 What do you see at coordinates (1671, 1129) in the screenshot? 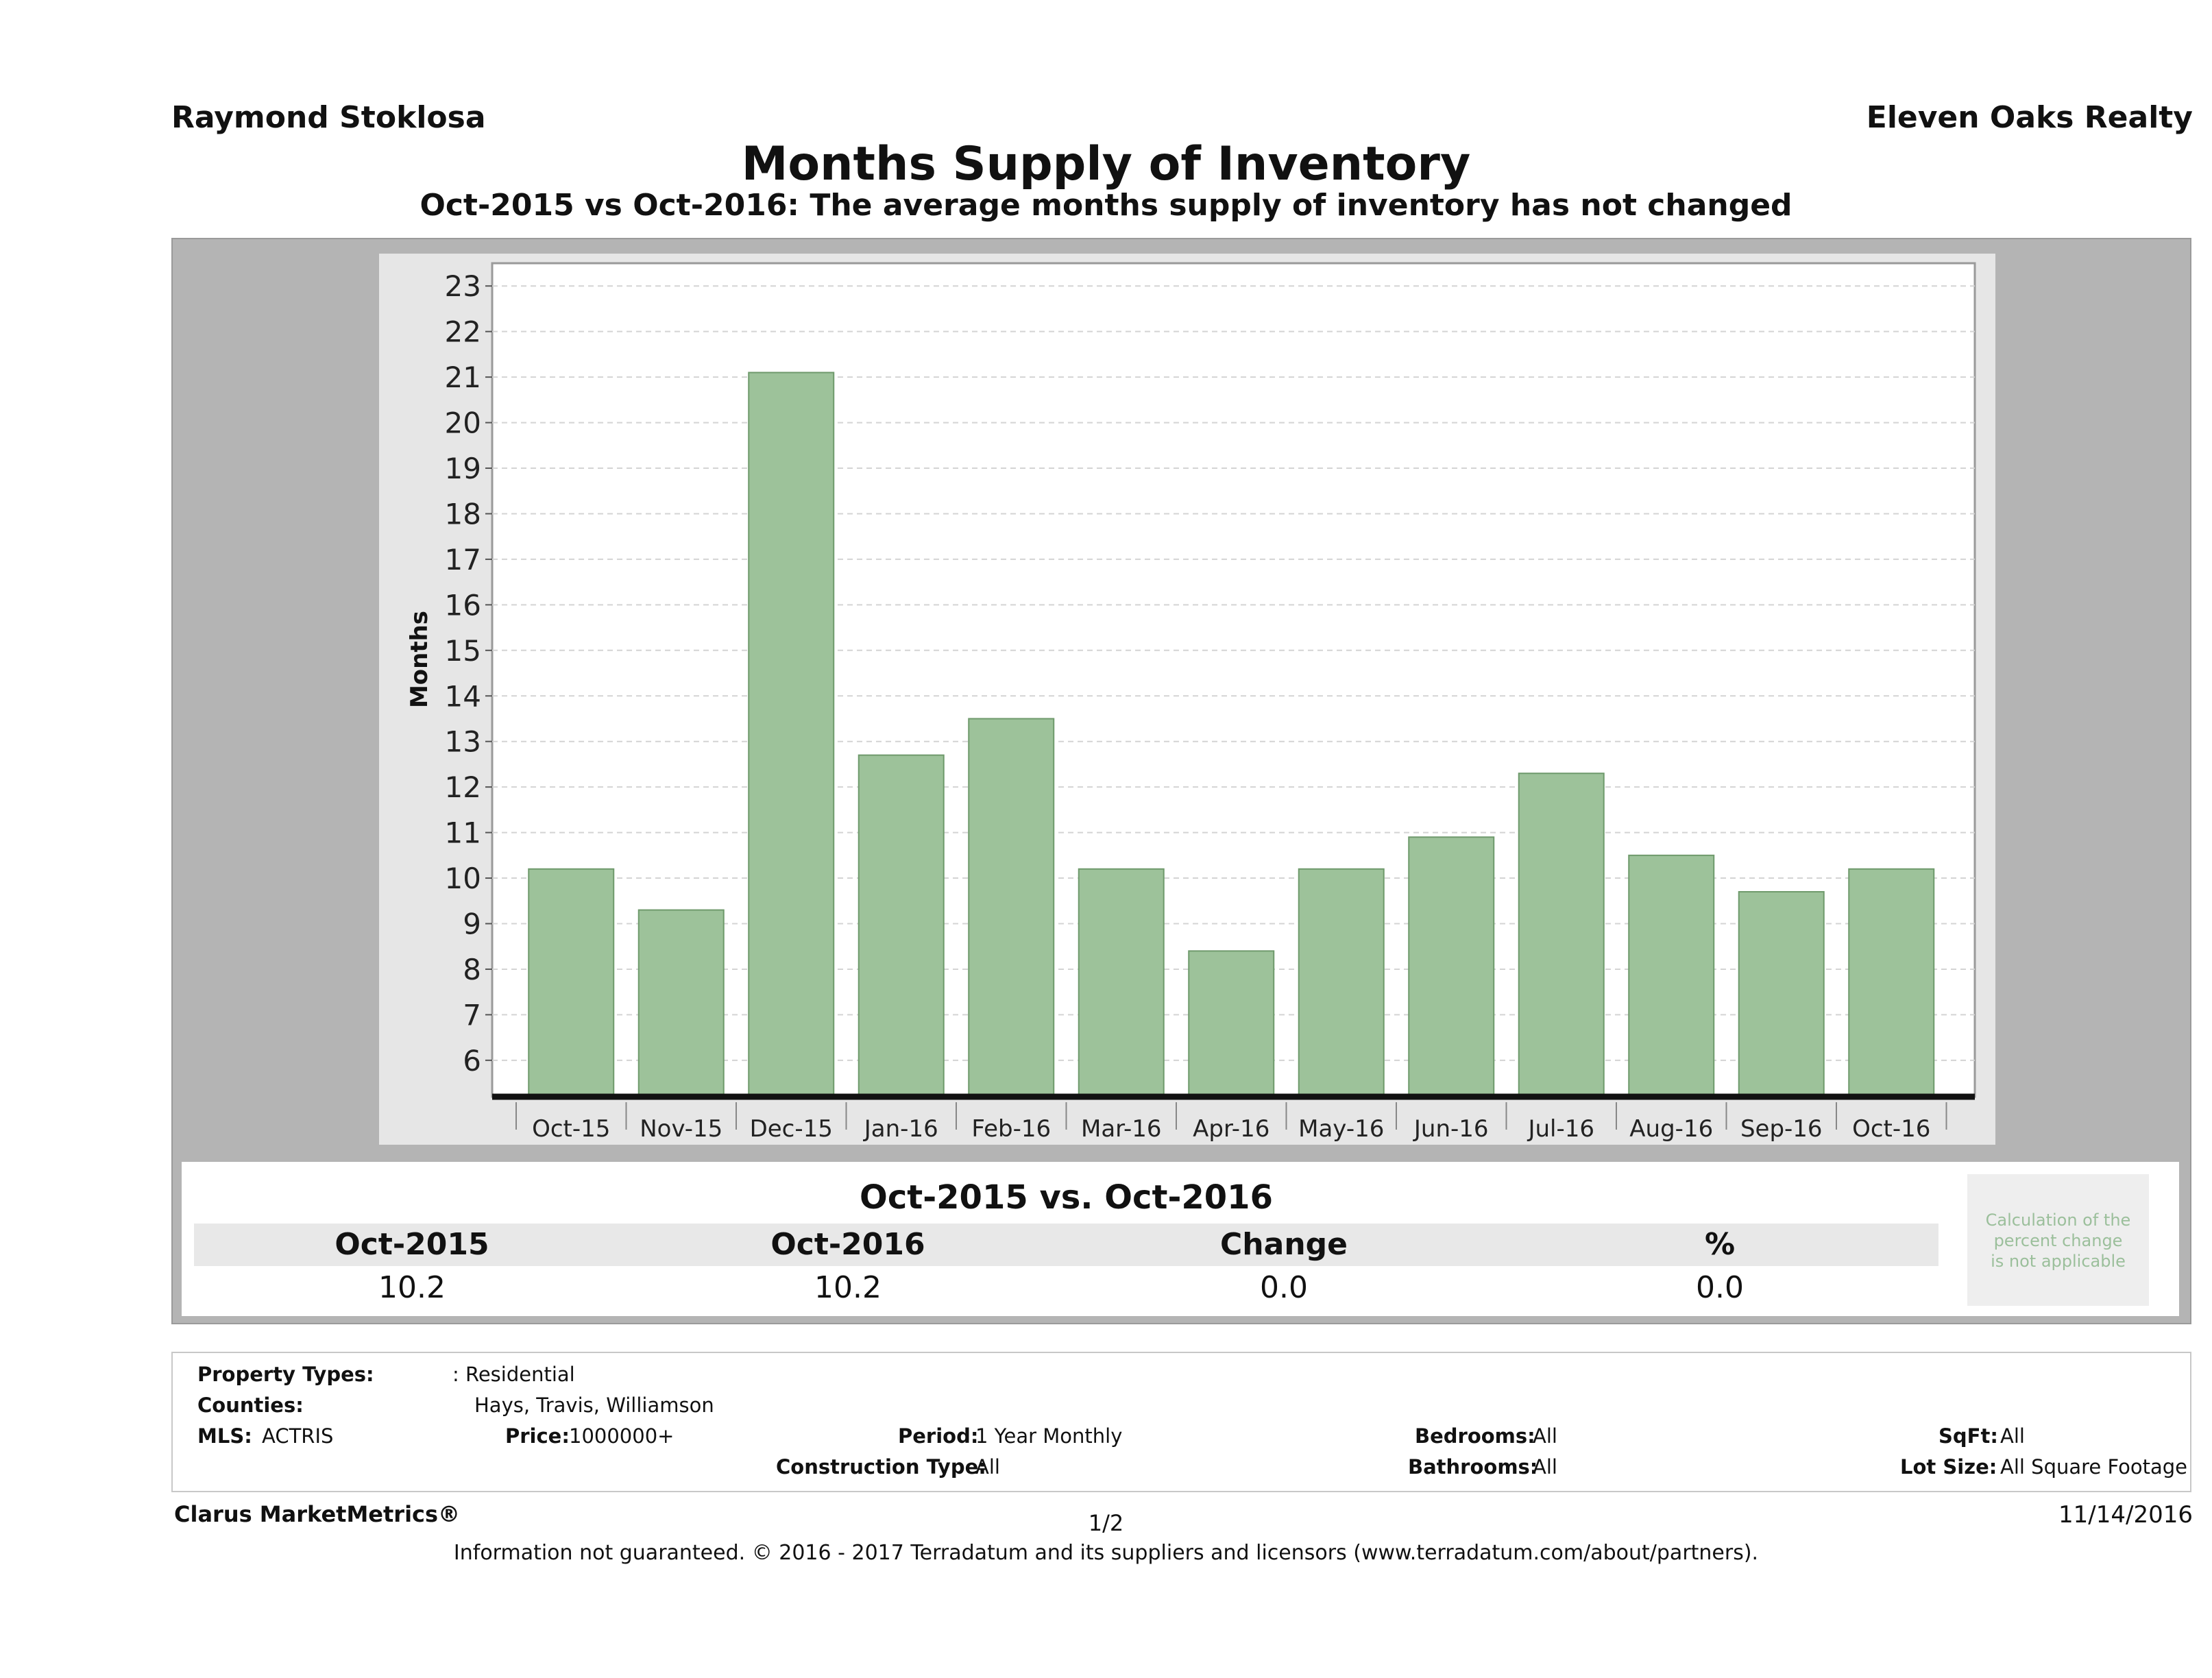
I see `x-tick-label: Aug-16` at bounding box center [1671, 1129].